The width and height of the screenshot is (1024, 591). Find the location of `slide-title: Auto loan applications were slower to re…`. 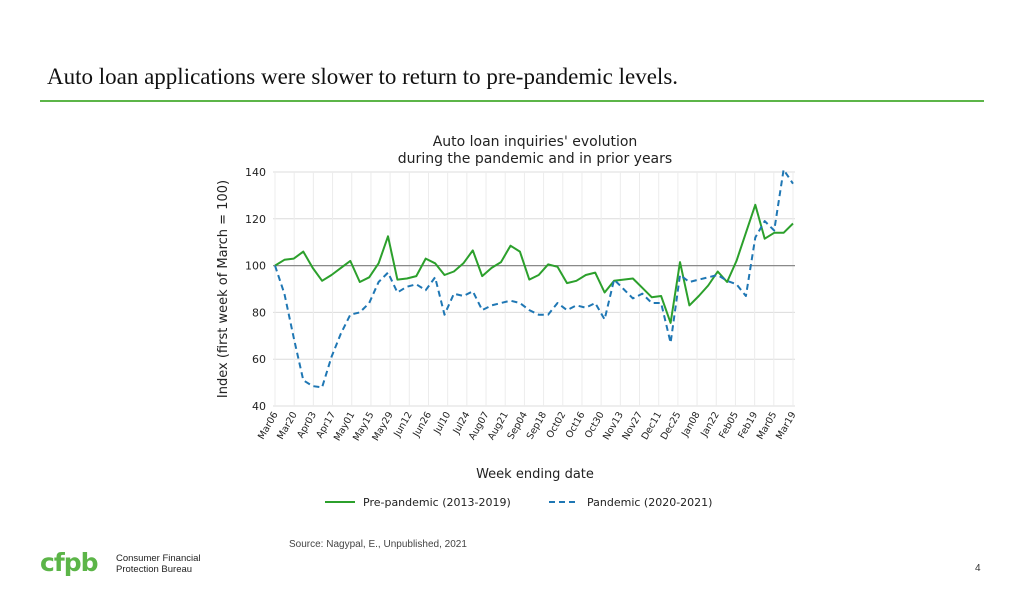

slide-title: Auto loan applications were slower to re… is located at coordinates (363, 76).